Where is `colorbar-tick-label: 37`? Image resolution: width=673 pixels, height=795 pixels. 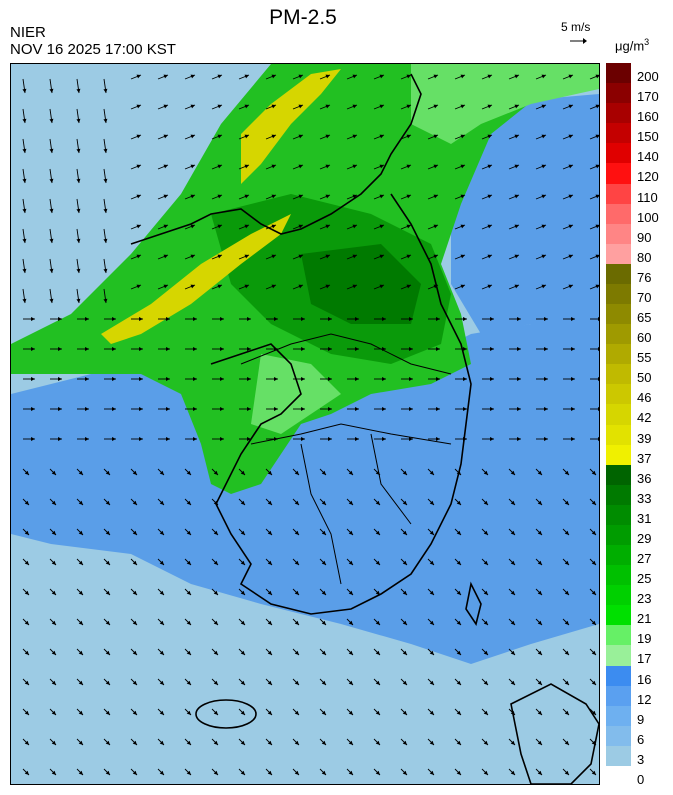 colorbar-tick-label: 37 is located at coordinates (644, 458).